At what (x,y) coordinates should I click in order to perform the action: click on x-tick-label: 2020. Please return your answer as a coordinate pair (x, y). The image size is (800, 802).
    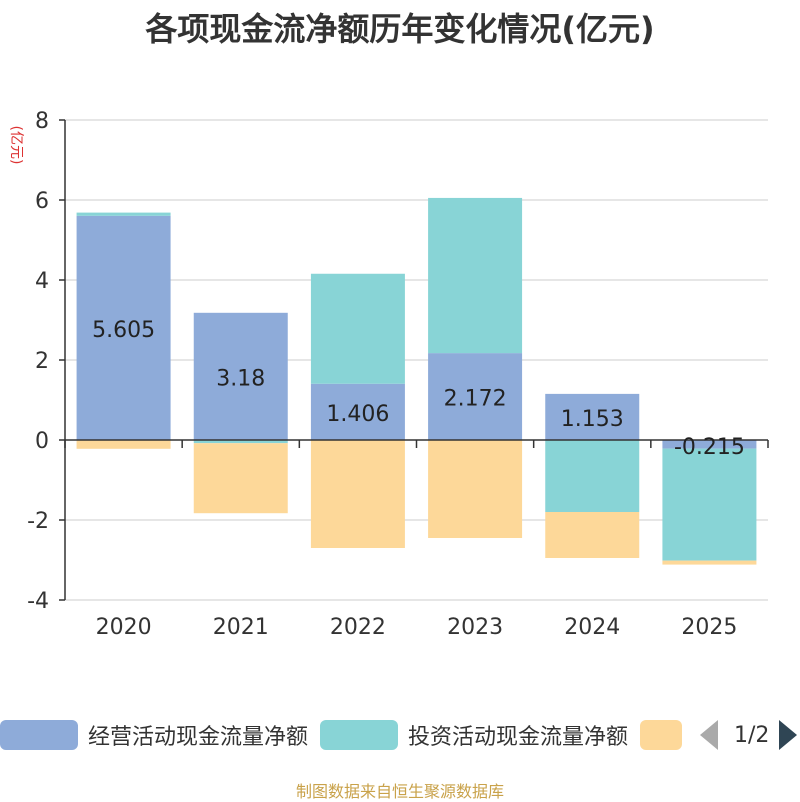
    Looking at the image, I should click on (124, 627).